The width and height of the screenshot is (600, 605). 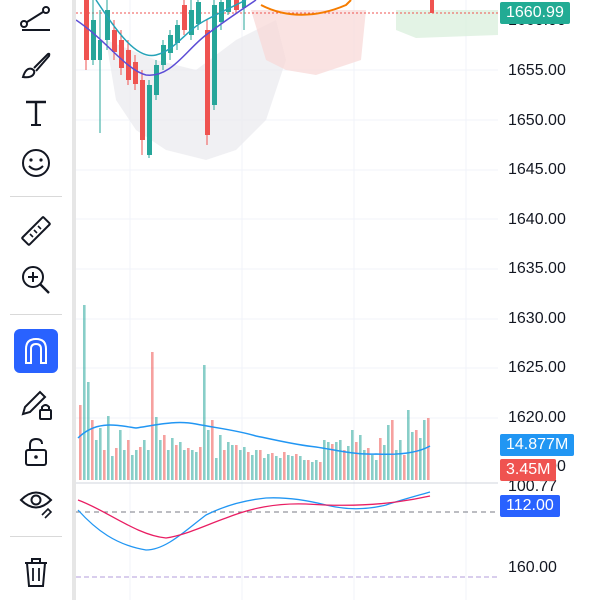 I want to click on emoji-tool-button, so click(x=36, y=163).